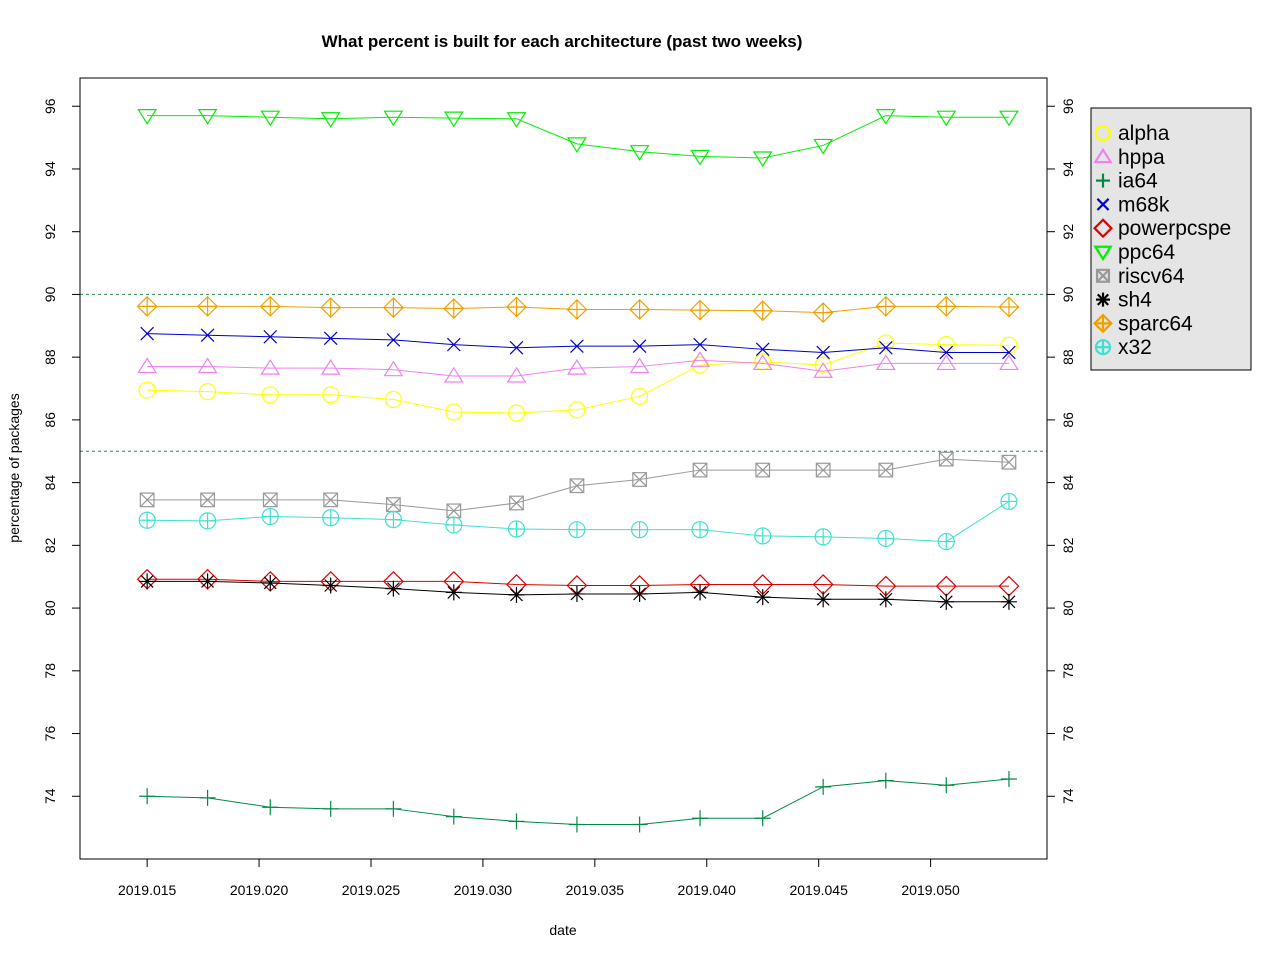 The image size is (1280, 960). Describe the element at coordinates (1162, 228) in the screenshot. I see `legend-item-powerpcspe: powerpcspe` at that location.